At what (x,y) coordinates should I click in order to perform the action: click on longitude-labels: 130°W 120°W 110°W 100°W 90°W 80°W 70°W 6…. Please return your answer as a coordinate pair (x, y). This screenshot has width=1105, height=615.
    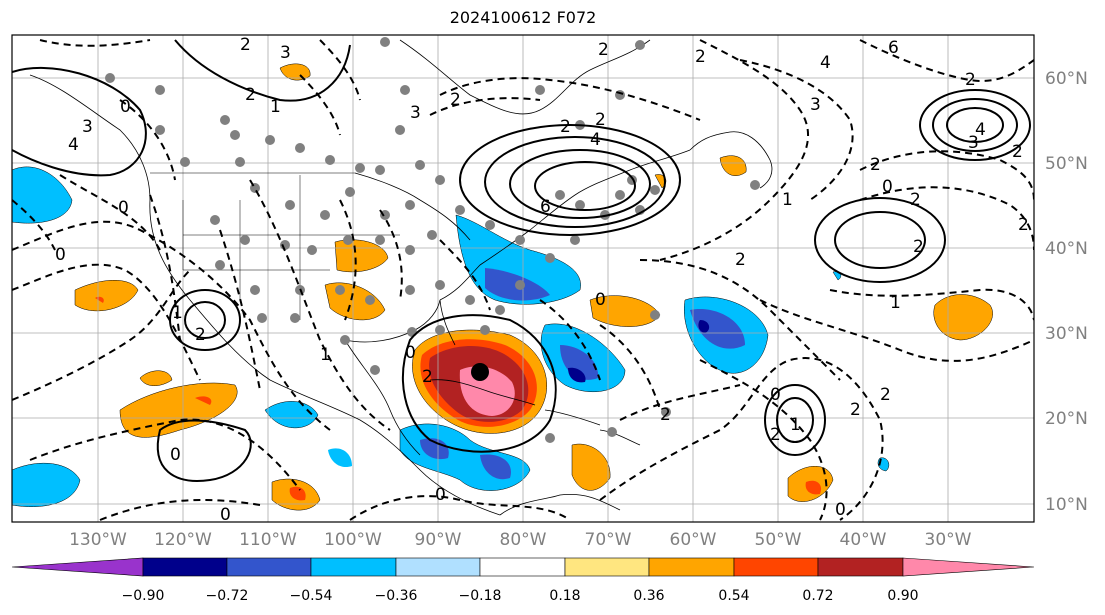
    Looking at the image, I should click on (520, 540).